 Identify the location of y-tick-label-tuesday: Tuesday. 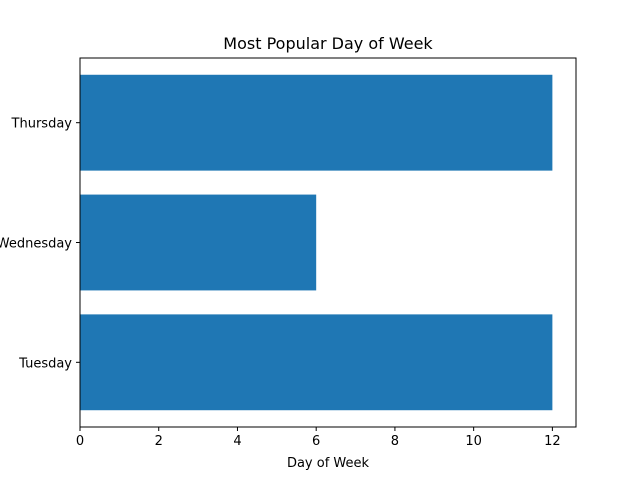
(45, 363).